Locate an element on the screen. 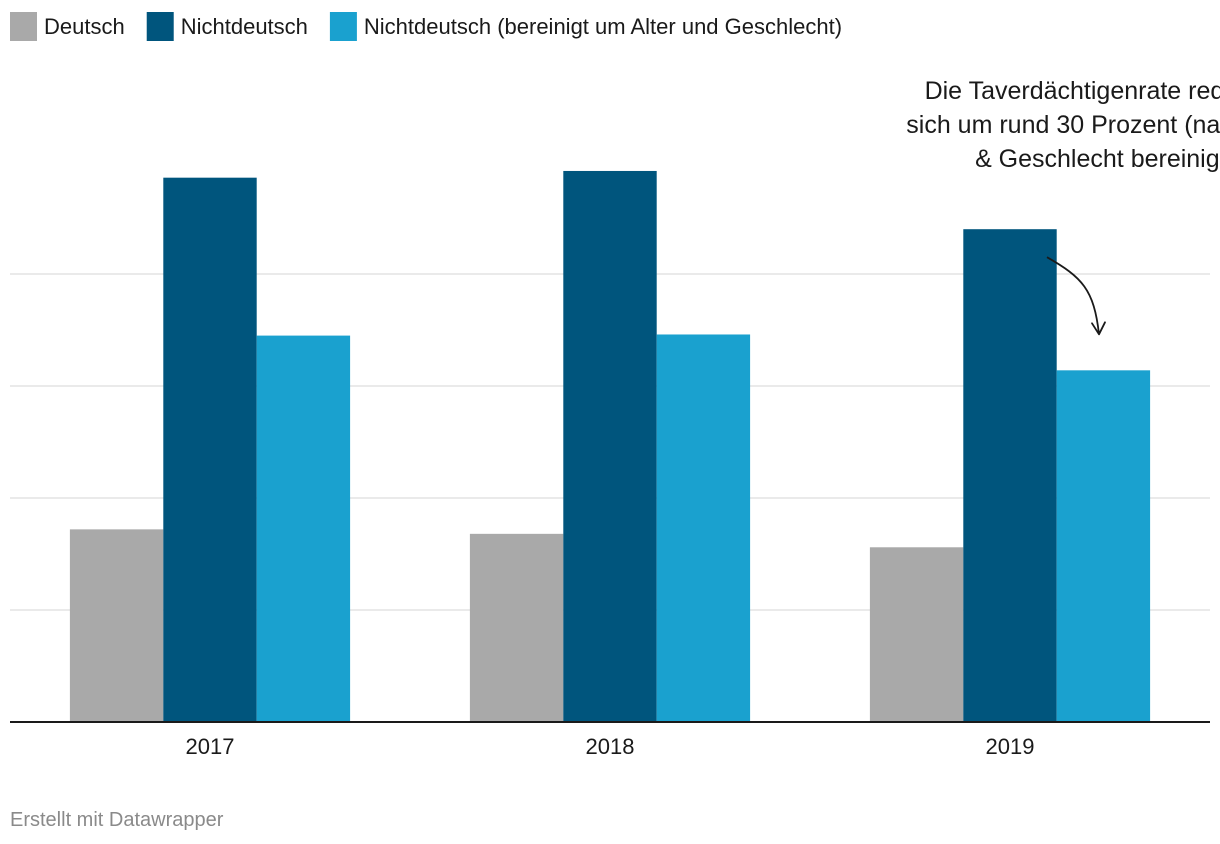 This screenshot has width=1220, height=844. bar-2019-nichtdeutsch-bereinigt-um-alter-und-geschlecht is located at coordinates (1103, 546).